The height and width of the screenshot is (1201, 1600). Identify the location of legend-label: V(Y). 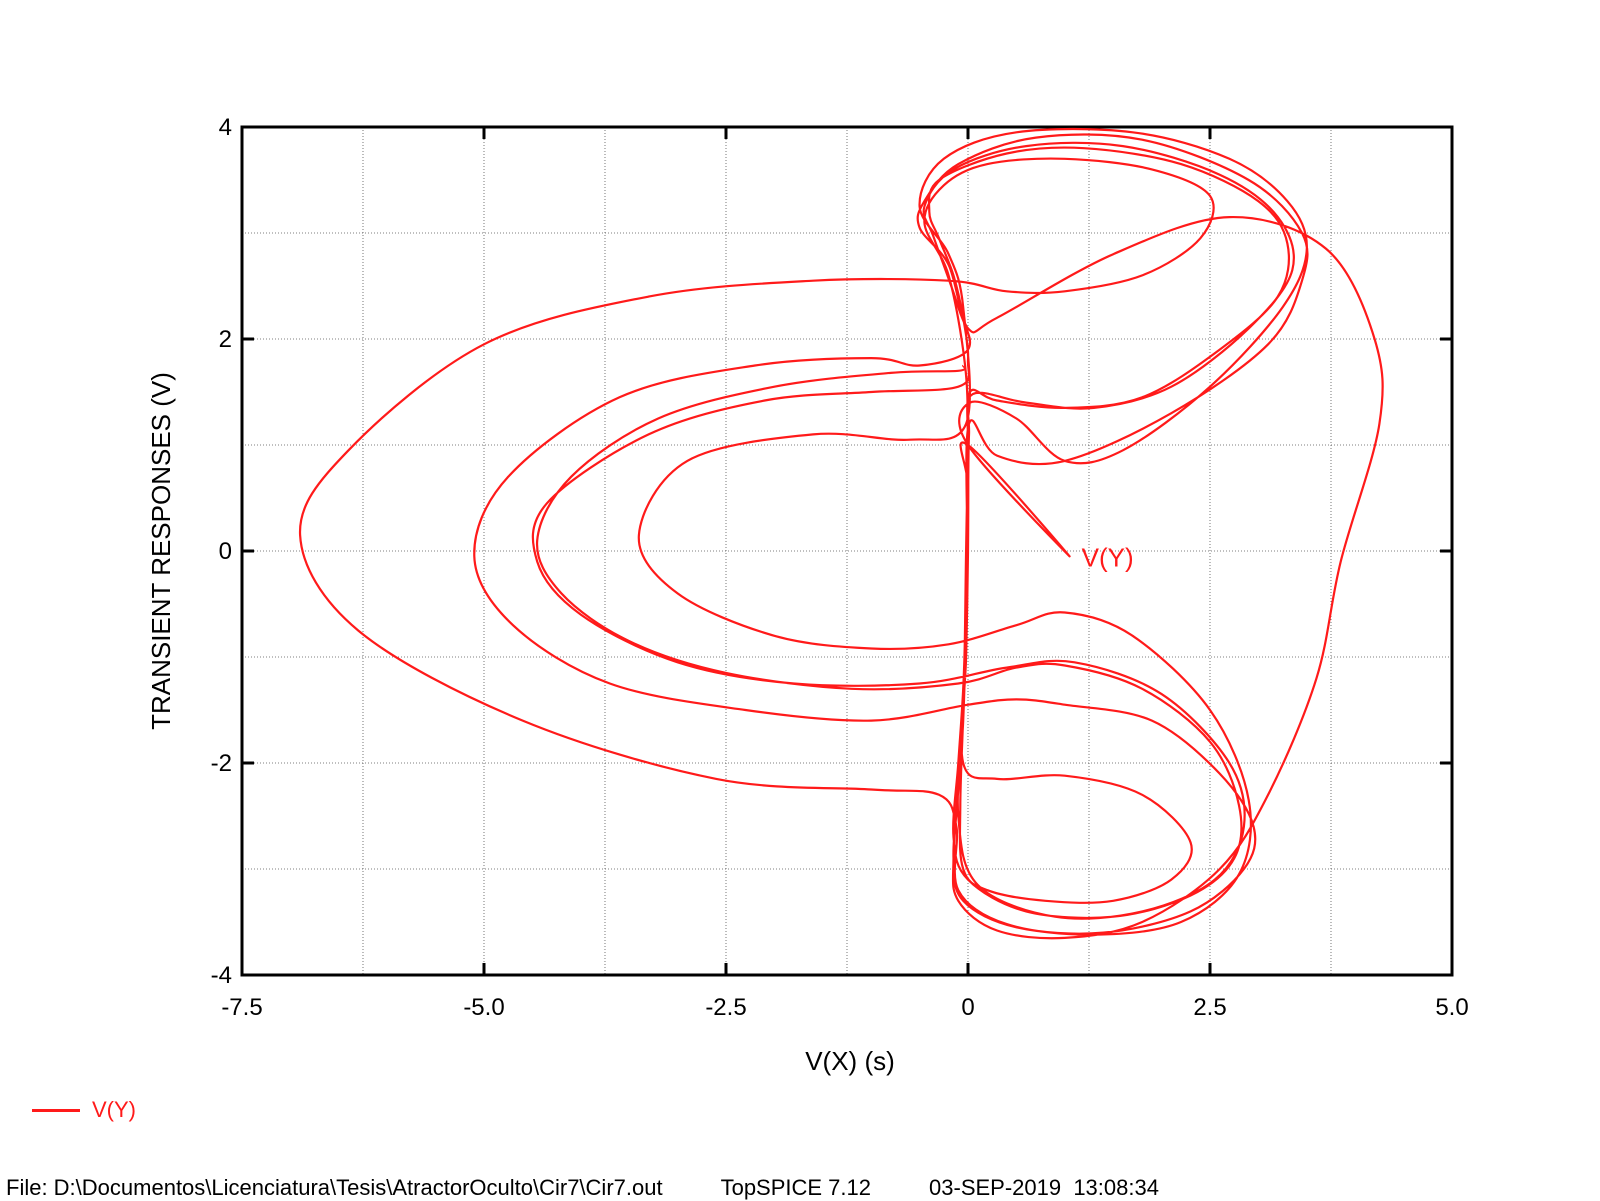
(114, 1109).